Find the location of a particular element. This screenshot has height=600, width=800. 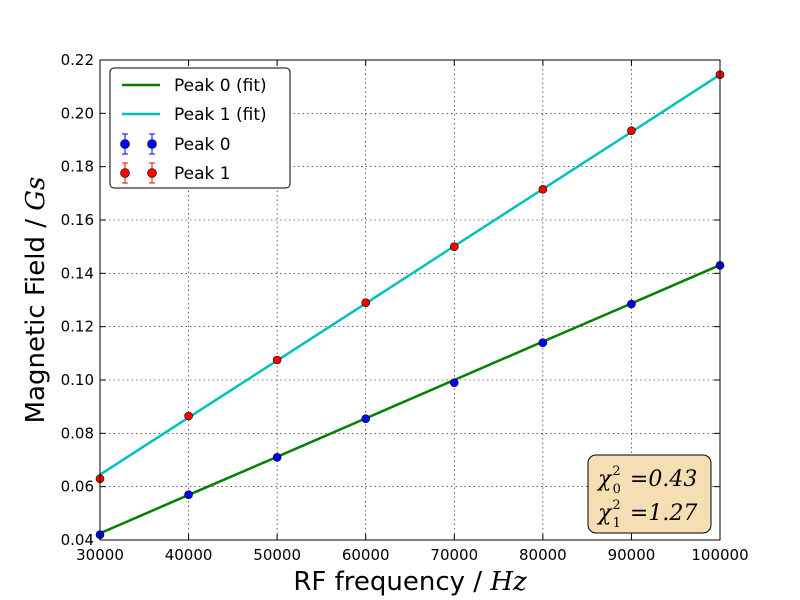

x-tick-label: 60000 is located at coordinates (366, 555).